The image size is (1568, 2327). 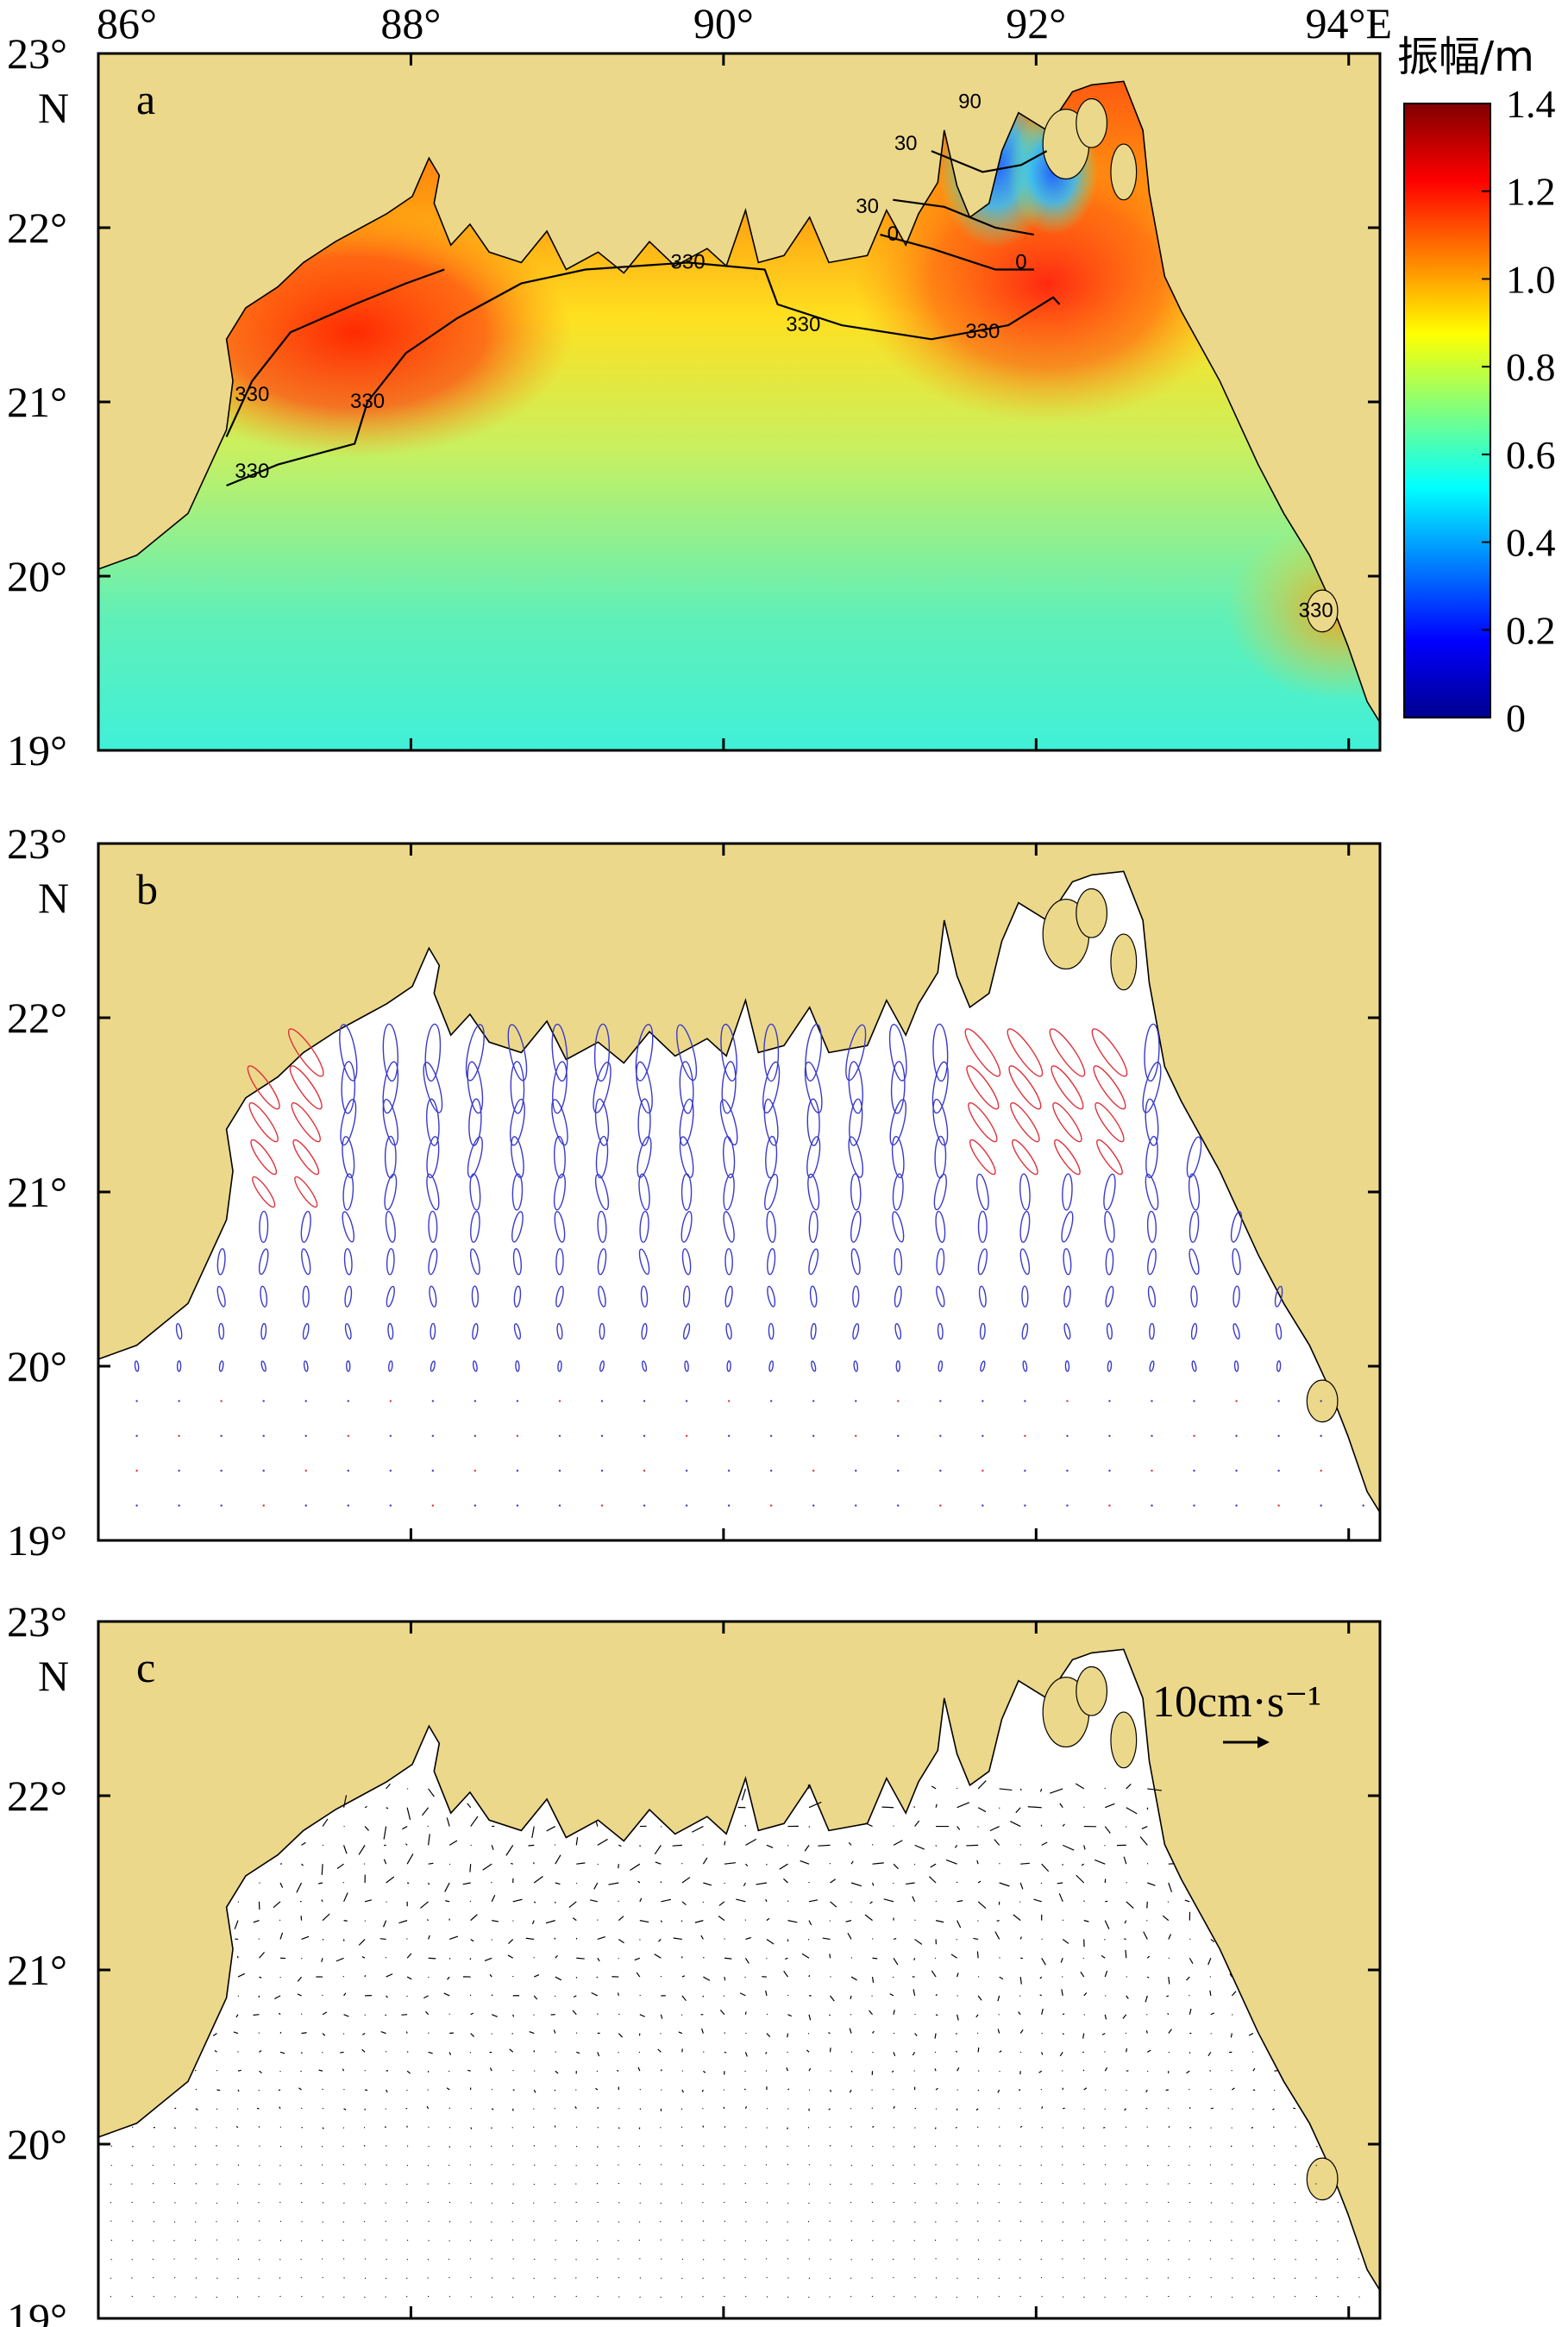 I want to click on colorbar-tick-label: 0.2, so click(x=1531, y=630).